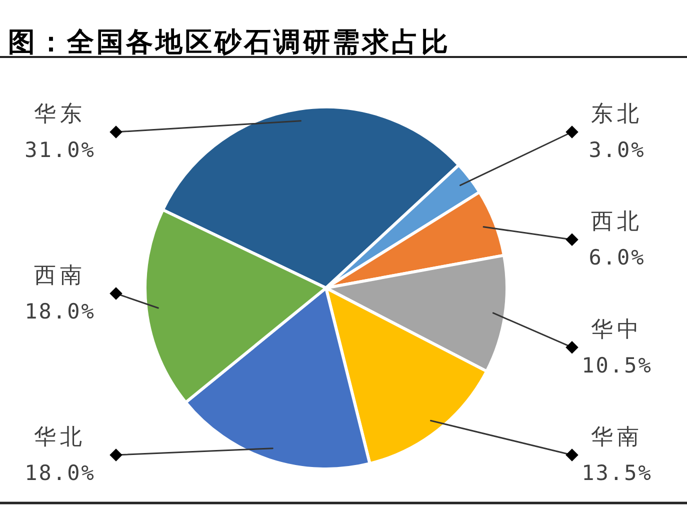  What do you see at coordinates (617, 437) in the screenshot?
I see `slice-label: 华南` at bounding box center [617, 437].